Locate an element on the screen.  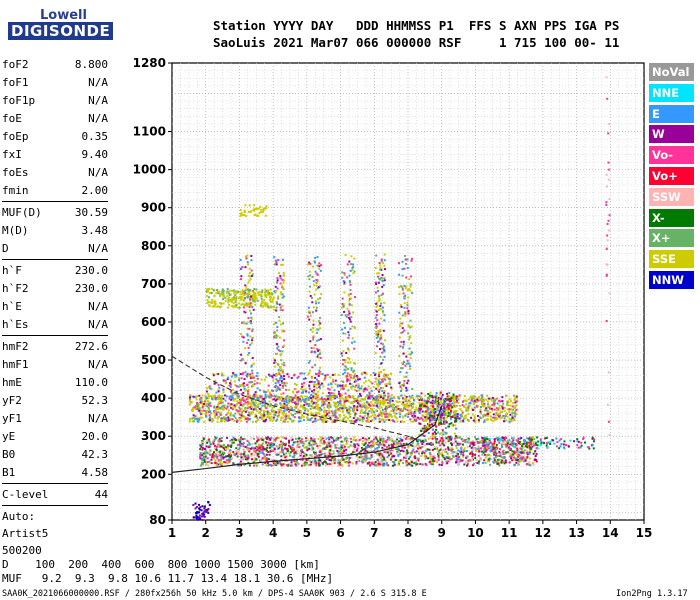
parameter-group-5: C-level 44 is located at coordinates (55, 495).